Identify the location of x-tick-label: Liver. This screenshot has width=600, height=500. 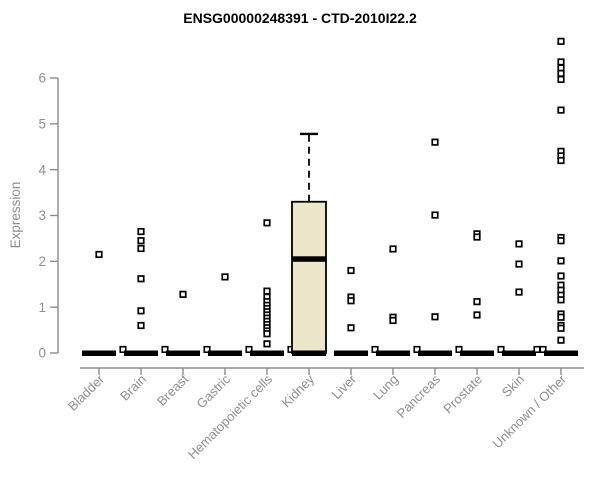
(344, 386).